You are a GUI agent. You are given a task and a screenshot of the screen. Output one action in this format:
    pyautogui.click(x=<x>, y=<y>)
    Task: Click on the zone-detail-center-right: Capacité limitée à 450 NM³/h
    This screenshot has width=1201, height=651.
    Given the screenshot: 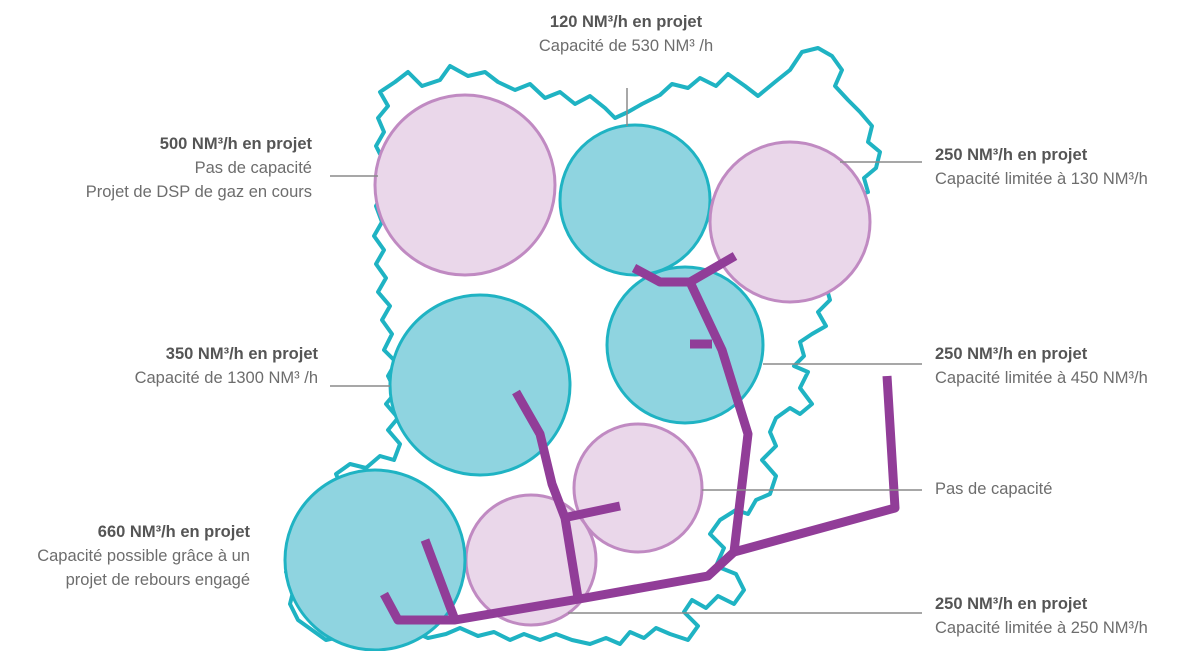 What is the action you would take?
    pyautogui.click(x=1041, y=378)
    